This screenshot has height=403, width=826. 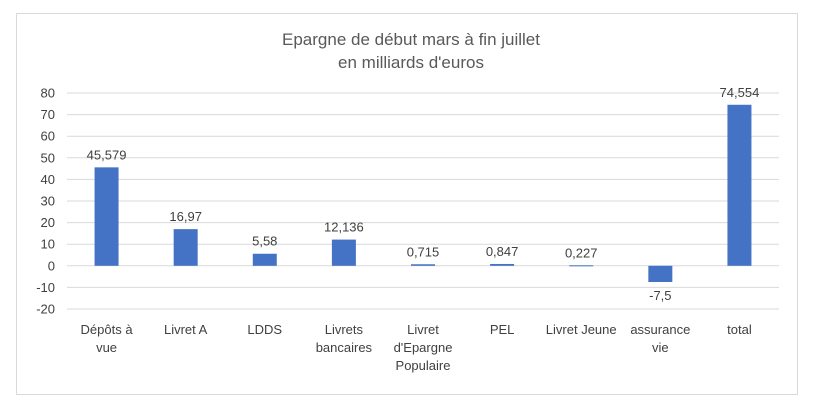 I want to click on category-label: assurance vie, so click(x=660, y=338).